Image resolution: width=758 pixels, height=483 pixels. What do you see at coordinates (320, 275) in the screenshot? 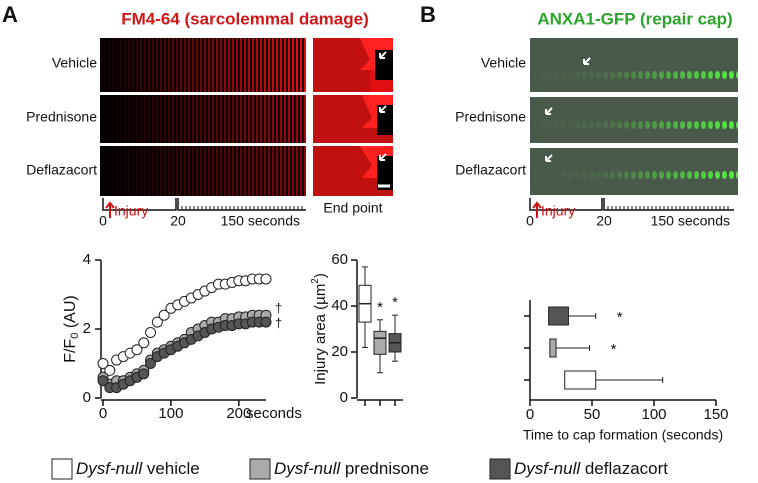
I see `label-part: )` at bounding box center [320, 275].